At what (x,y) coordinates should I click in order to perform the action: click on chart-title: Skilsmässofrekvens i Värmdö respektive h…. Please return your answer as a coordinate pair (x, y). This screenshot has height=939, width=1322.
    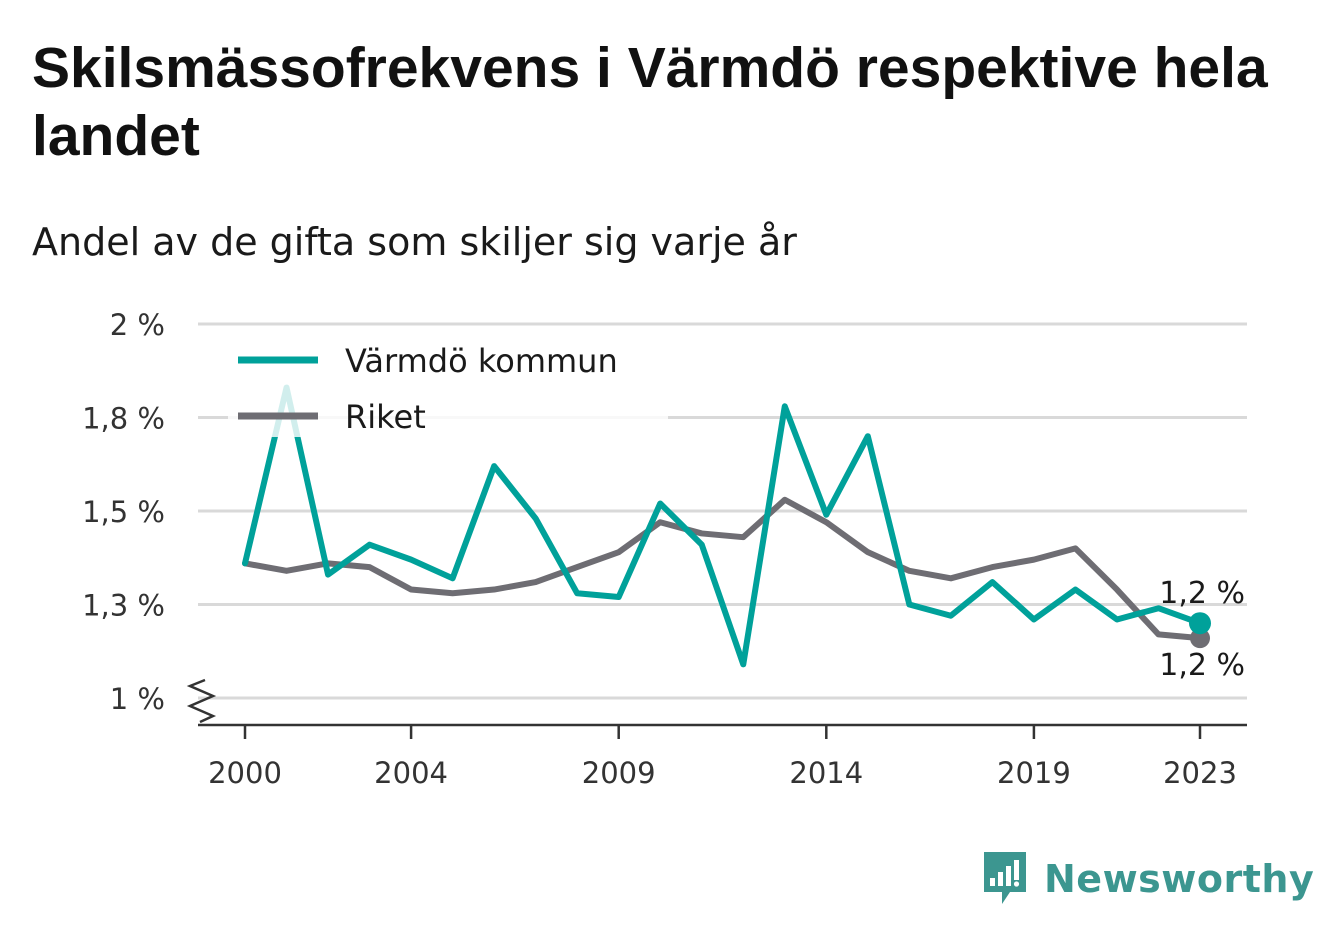
    Looking at the image, I should click on (650, 102).